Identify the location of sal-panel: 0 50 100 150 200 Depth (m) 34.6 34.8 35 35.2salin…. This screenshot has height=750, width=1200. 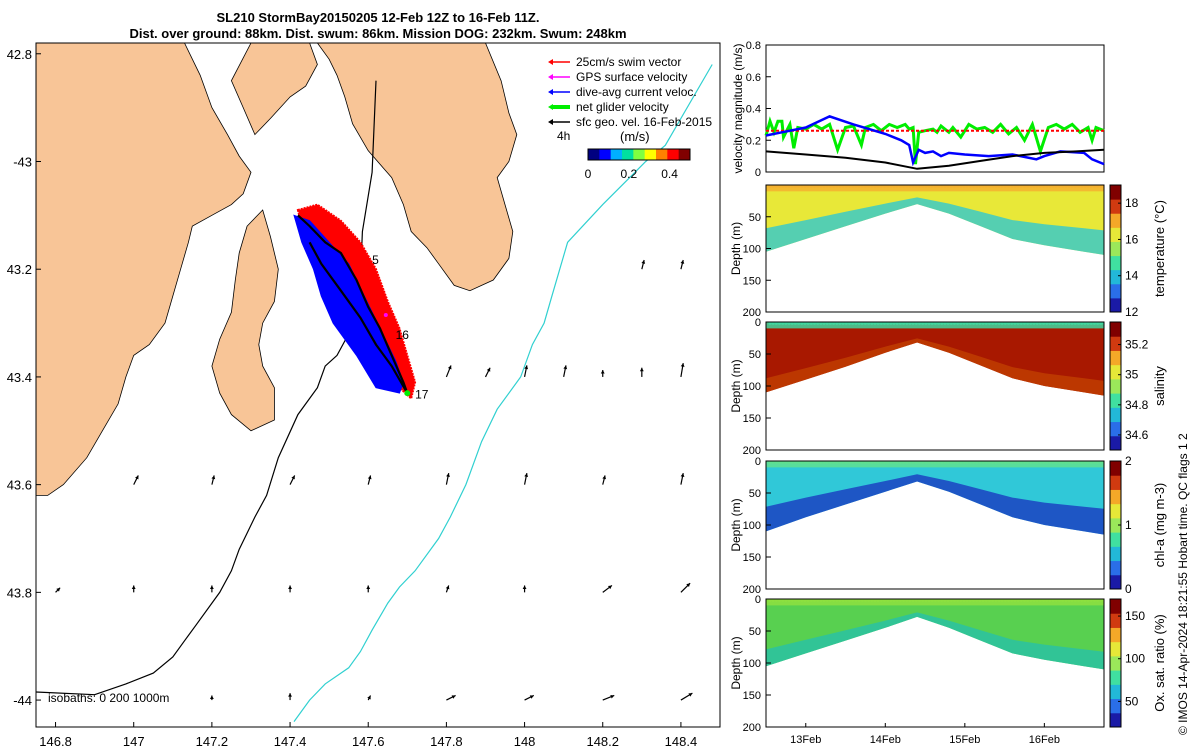
(948, 387).